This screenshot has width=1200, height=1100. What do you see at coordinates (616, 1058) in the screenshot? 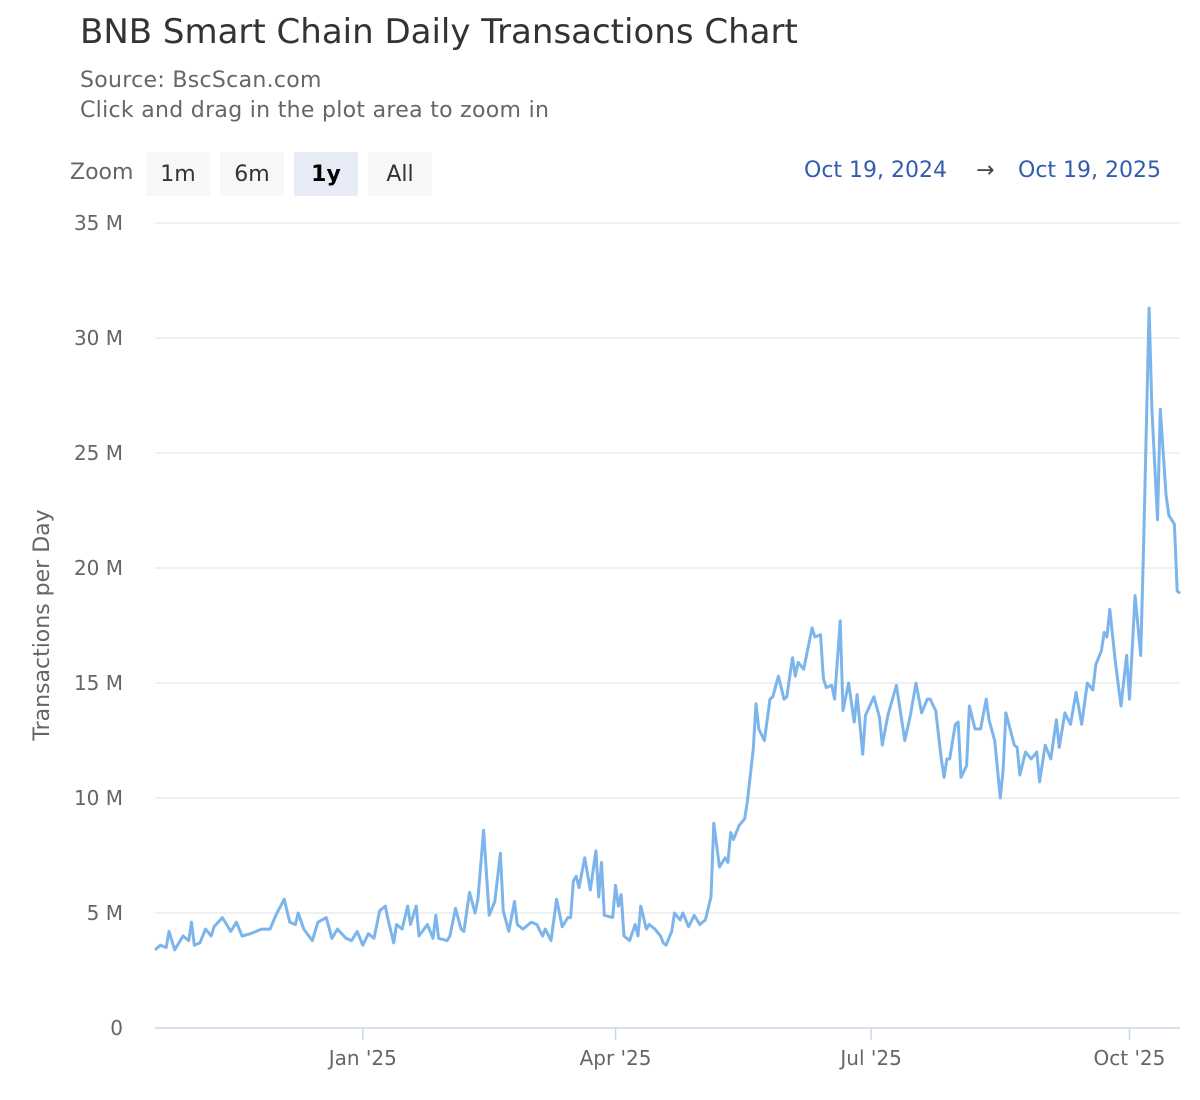
I see `x-tick-label: Apr '25` at bounding box center [616, 1058].